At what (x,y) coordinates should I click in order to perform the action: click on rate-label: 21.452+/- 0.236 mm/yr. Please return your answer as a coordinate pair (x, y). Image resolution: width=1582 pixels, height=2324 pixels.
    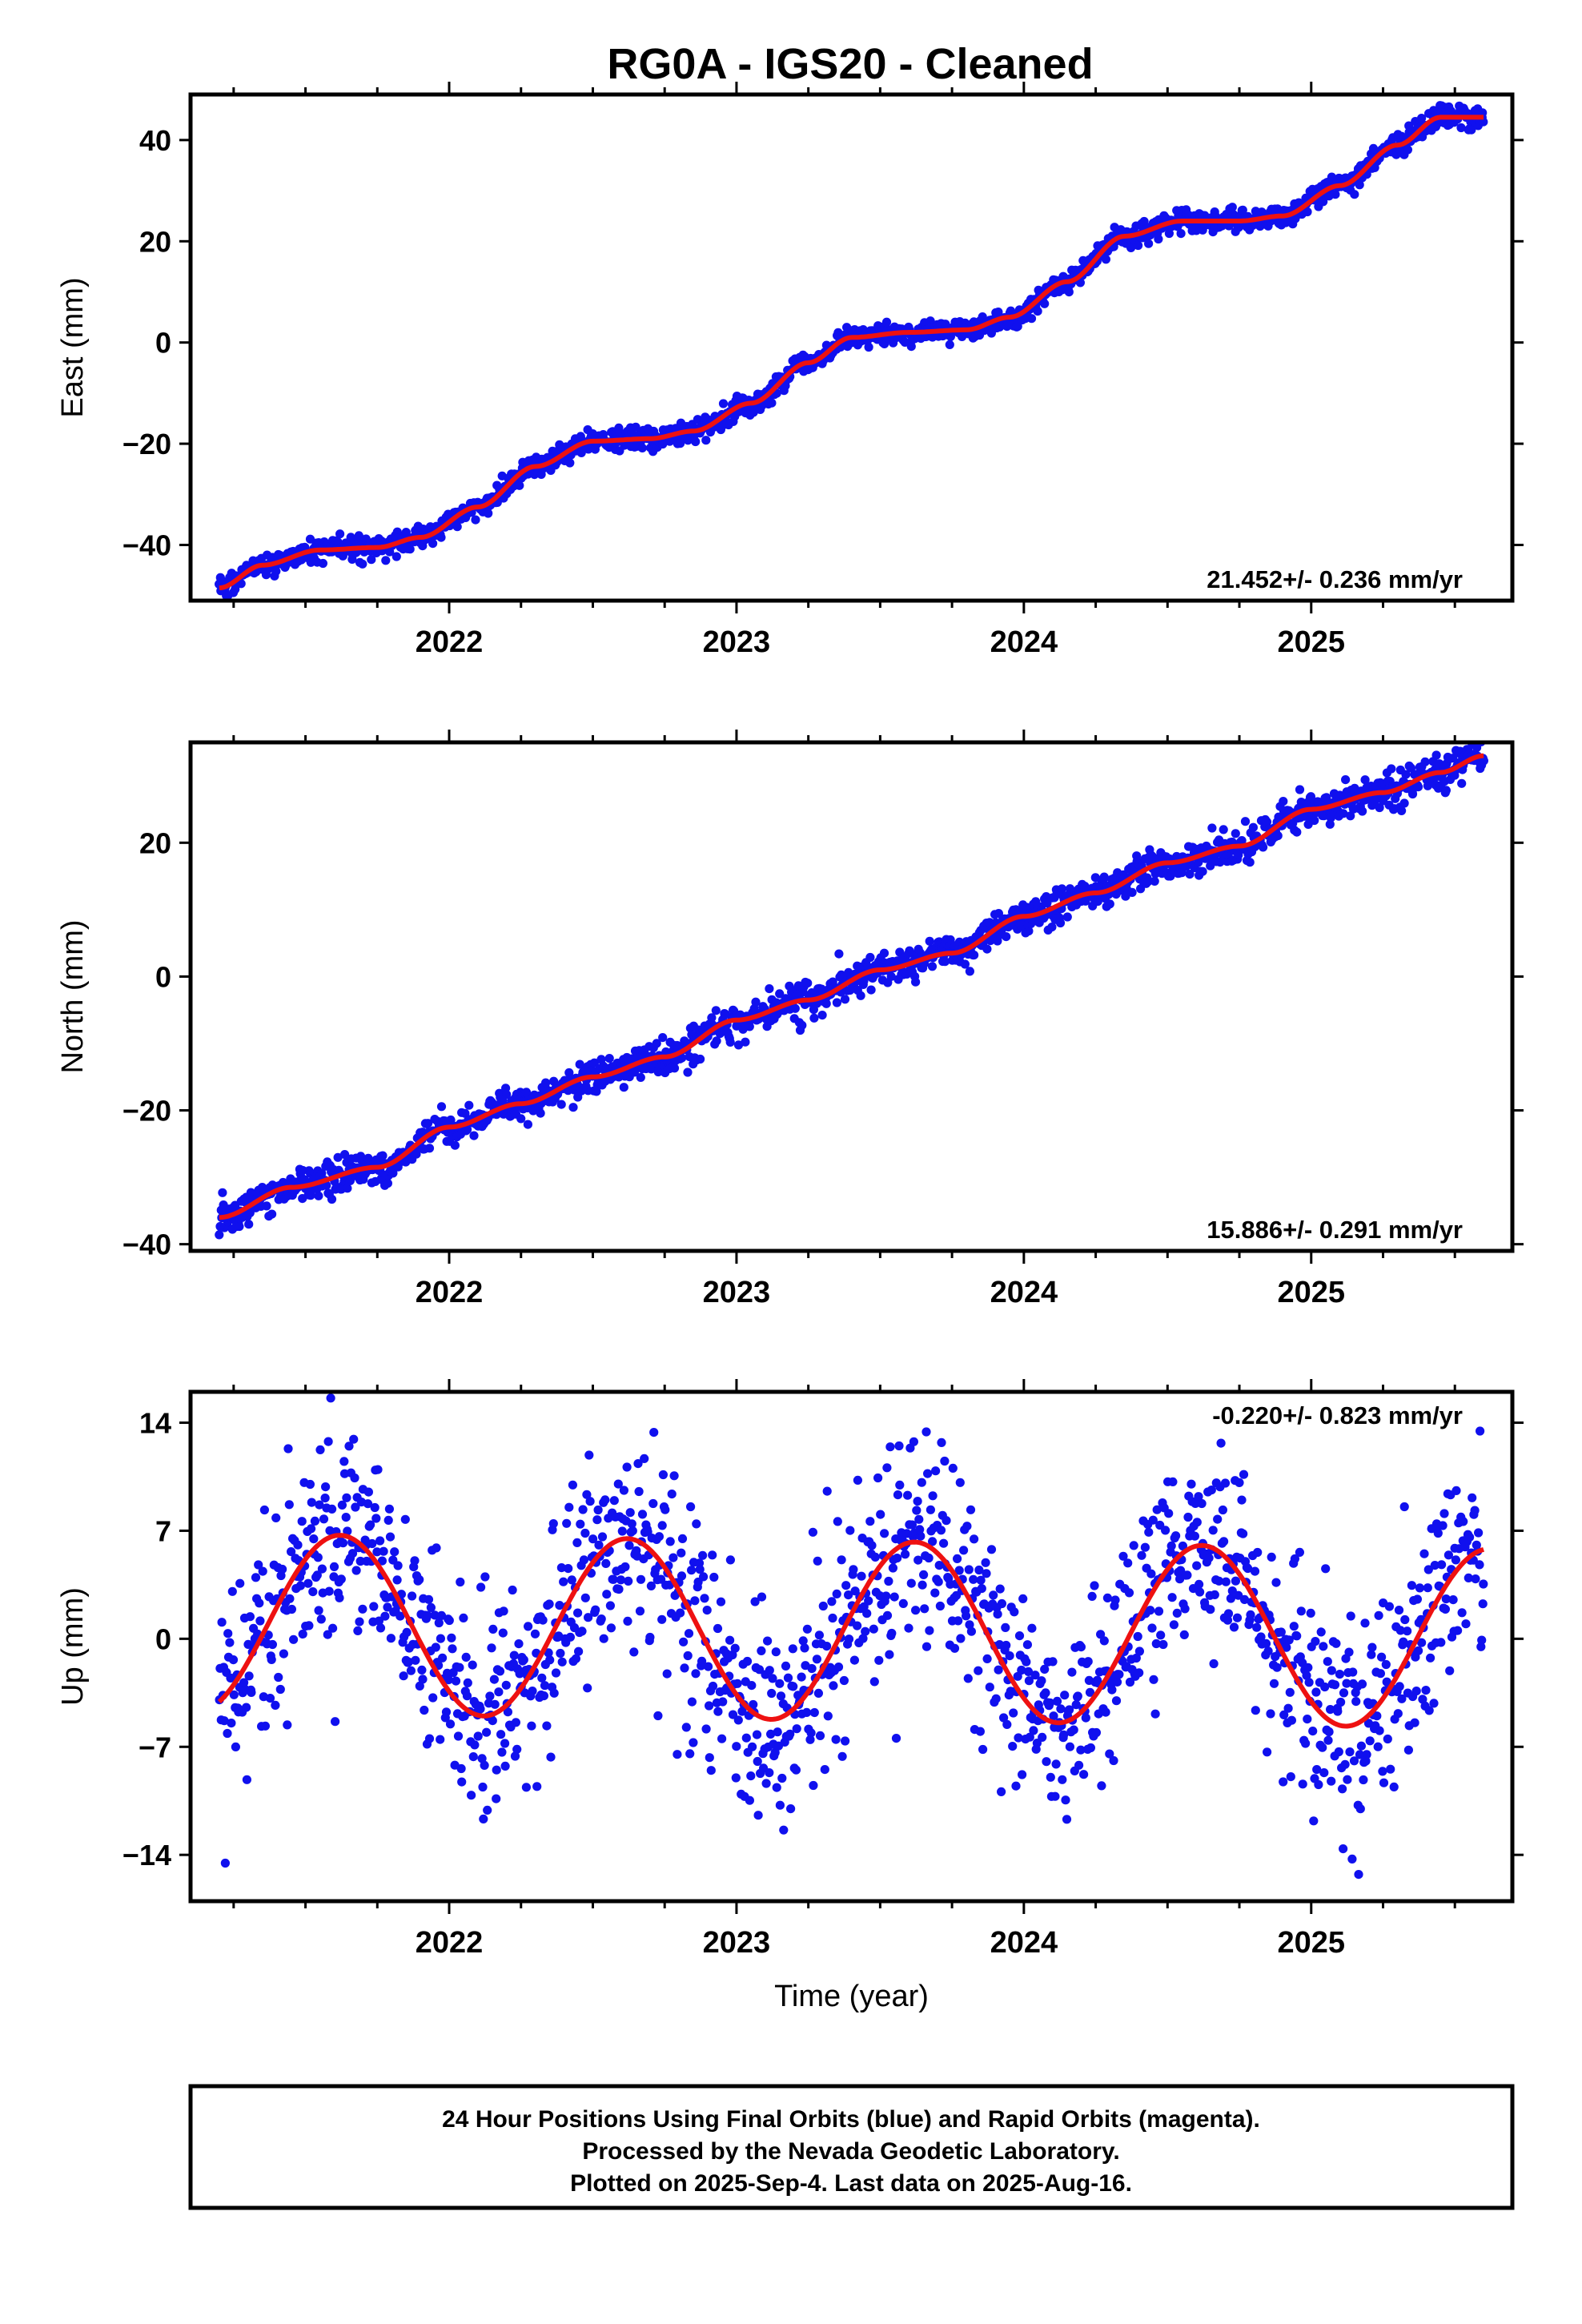
    Looking at the image, I should click on (1335, 579).